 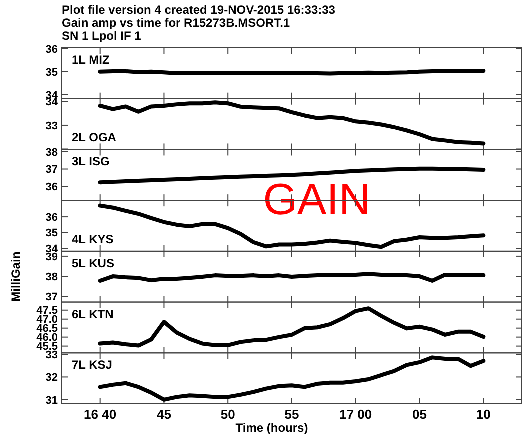 What do you see at coordinates (102, 36) in the screenshot?
I see `text: SN 1 Lpol IF 1` at bounding box center [102, 36].